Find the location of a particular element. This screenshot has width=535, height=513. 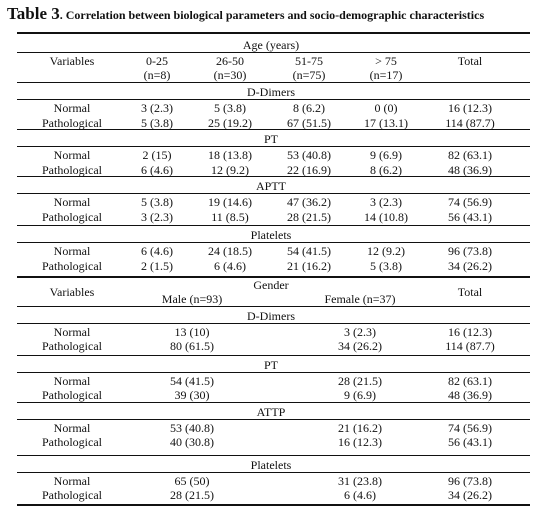

age-group-rule is located at coordinates (273, 52).